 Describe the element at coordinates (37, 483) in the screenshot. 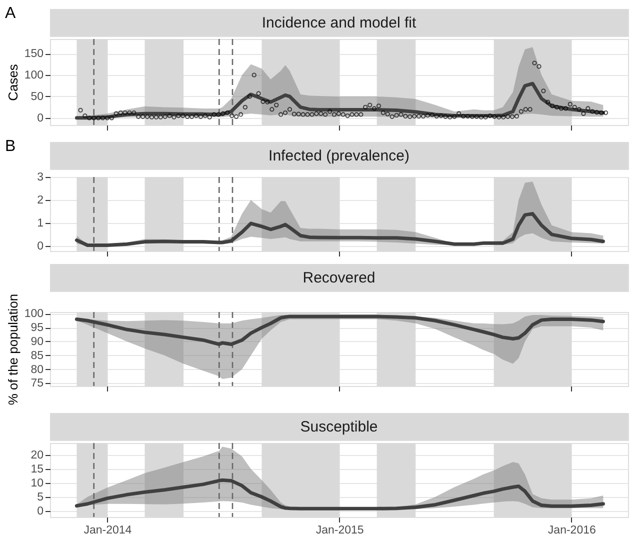

I see `y-tick-label: 10` at that location.